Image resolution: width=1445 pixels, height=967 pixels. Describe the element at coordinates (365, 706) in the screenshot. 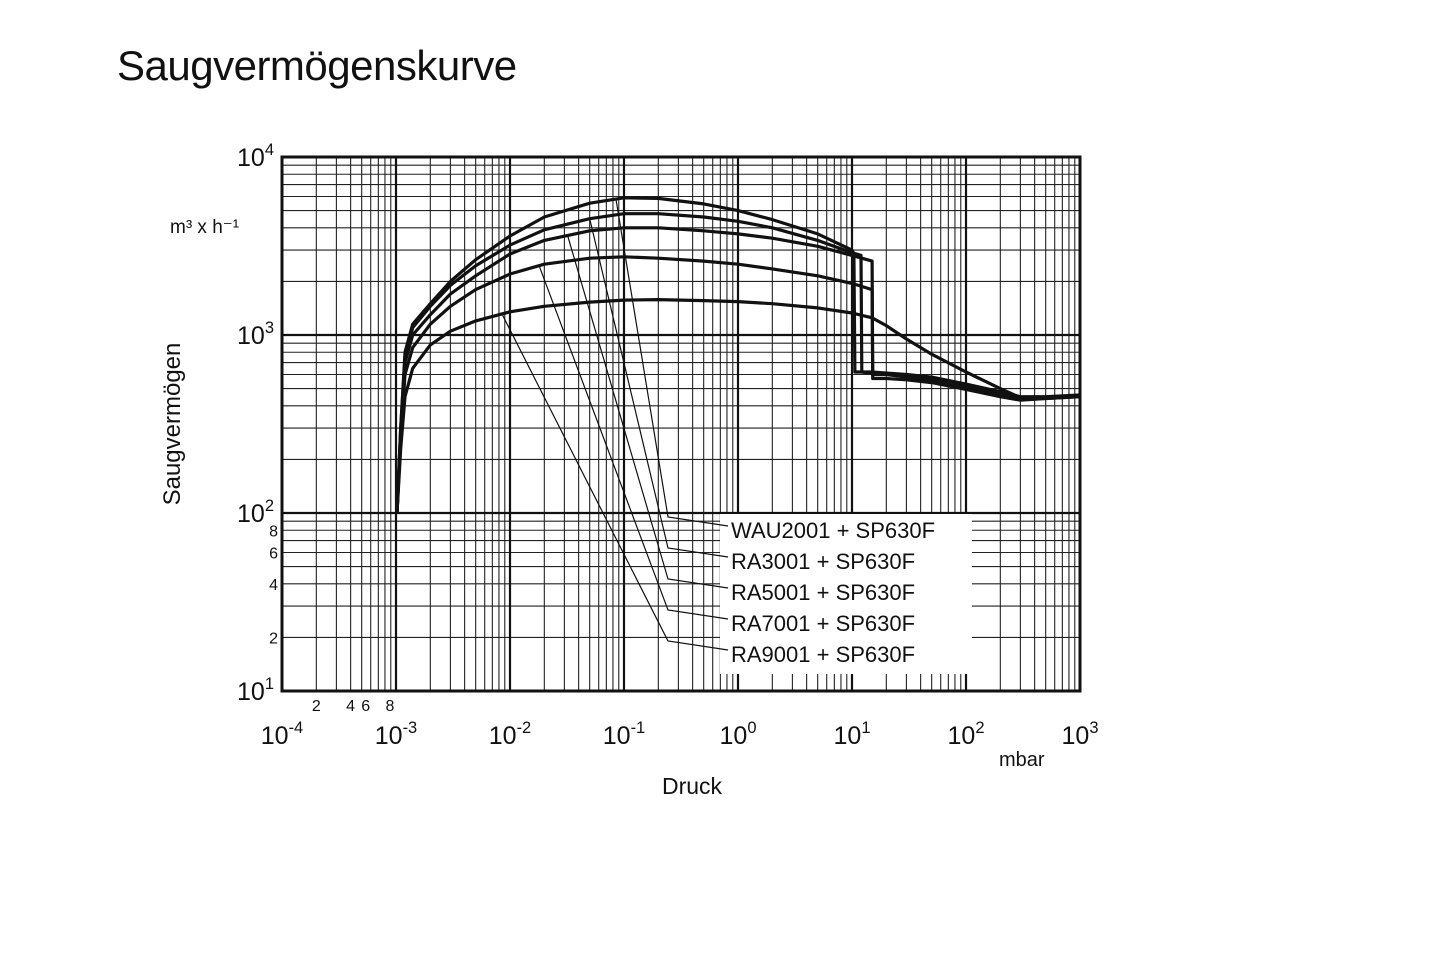

I see `x-minor-tick-label: 6` at that location.